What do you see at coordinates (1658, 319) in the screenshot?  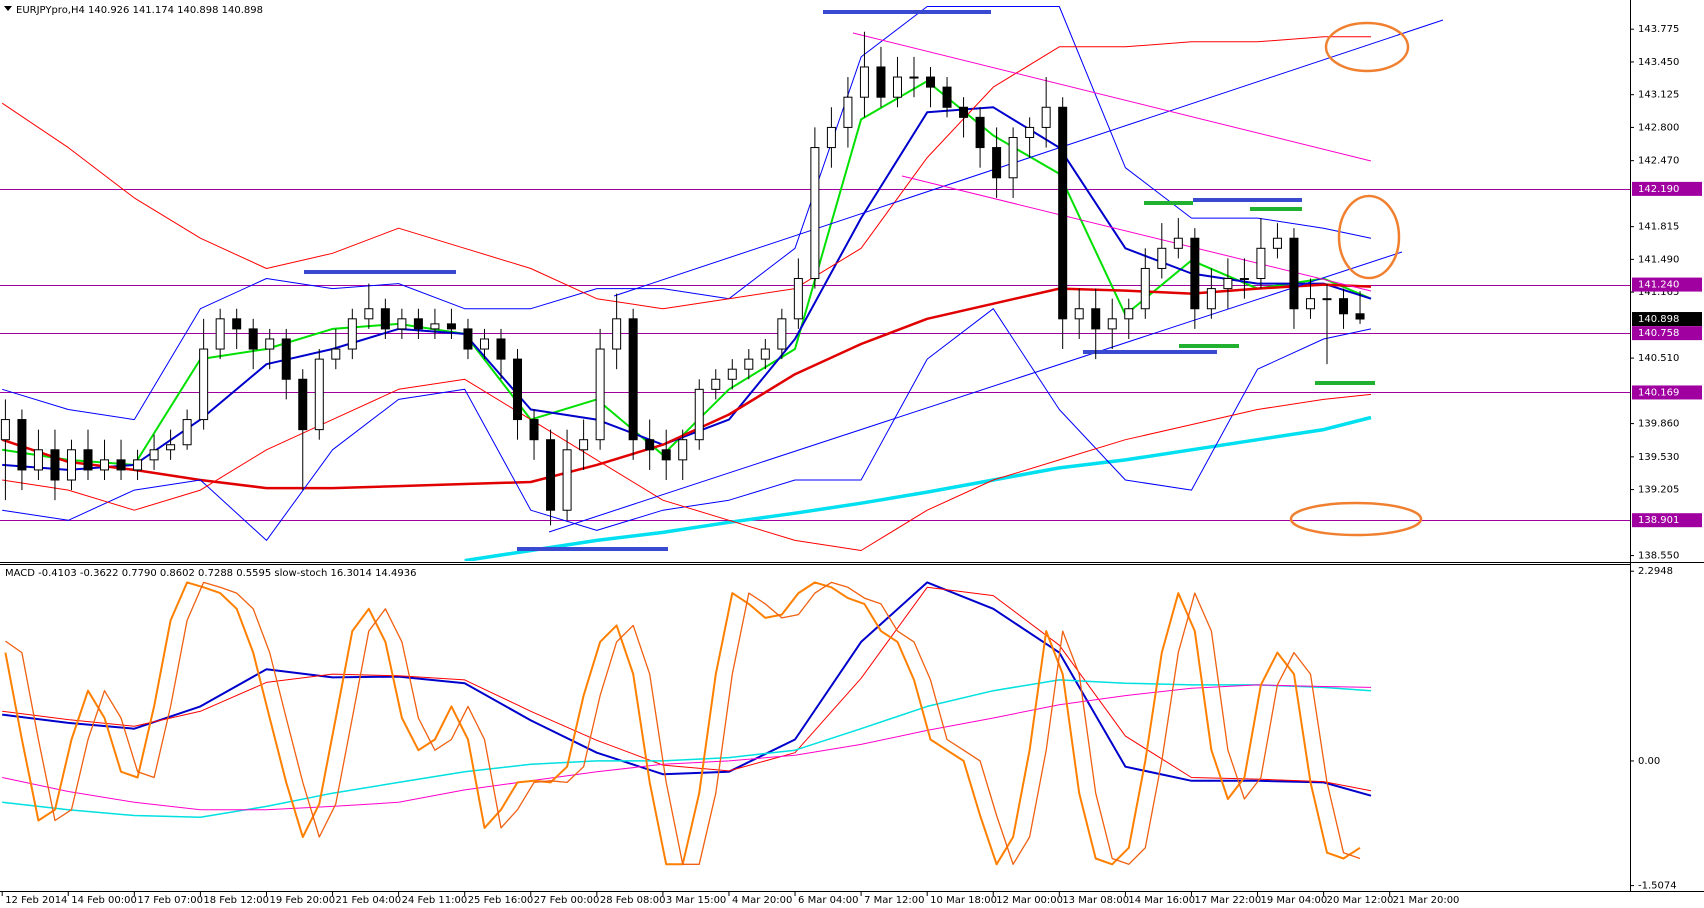 I see `current-price-label: 140.898` at bounding box center [1658, 319].